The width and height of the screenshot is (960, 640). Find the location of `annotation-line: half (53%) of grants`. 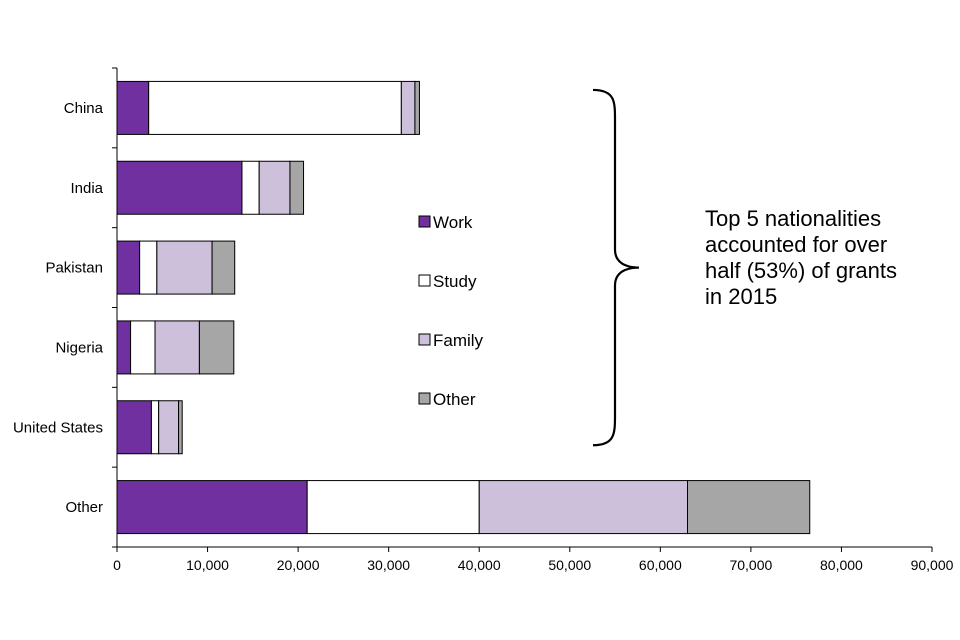

annotation-line: half (53%) of grants is located at coordinates (801, 270).